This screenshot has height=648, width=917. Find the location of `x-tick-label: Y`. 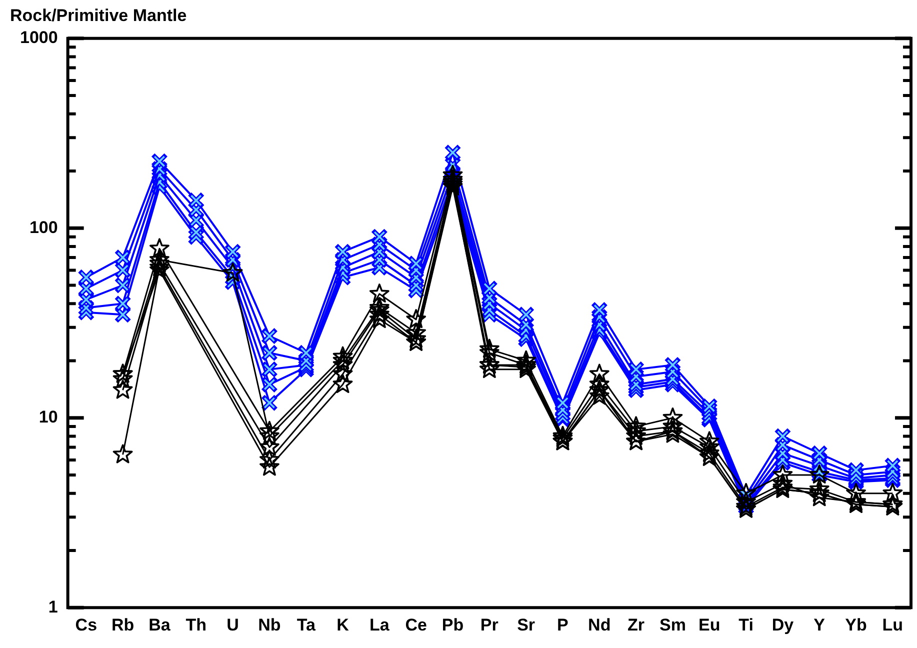

x-tick-label: Y is located at coordinates (820, 624).